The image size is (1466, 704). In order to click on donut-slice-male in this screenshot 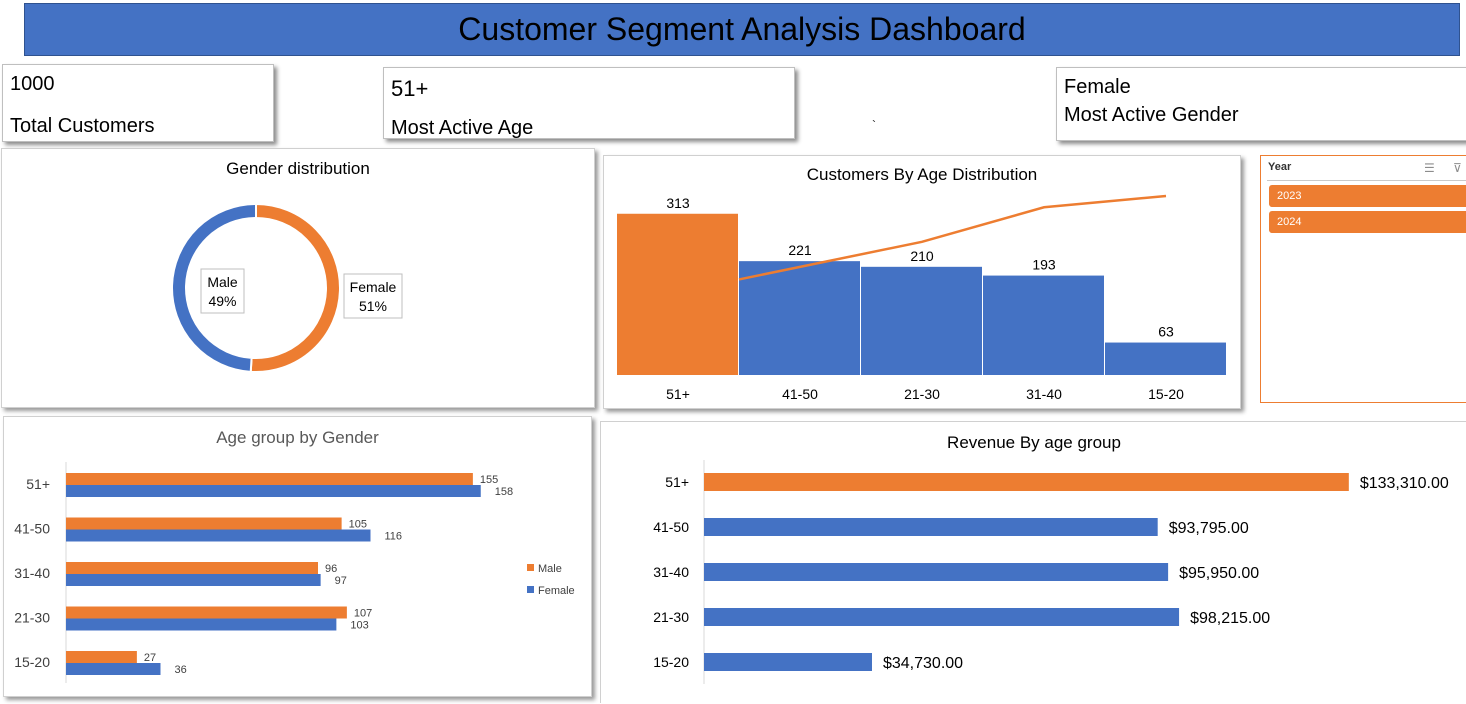, I will do `click(214, 287)`.